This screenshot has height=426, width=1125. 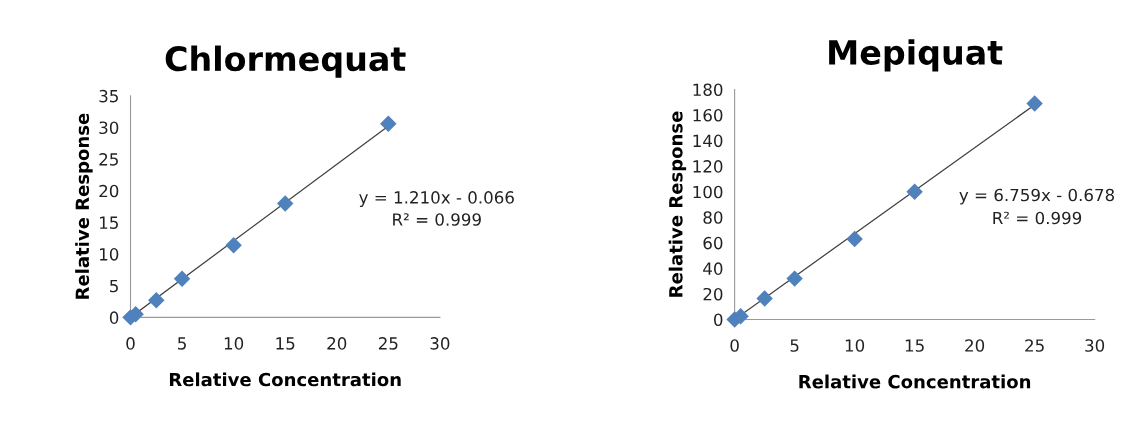 What do you see at coordinates (713, 268) in the screenshot?
I see `y-tick-label: 40` at bounding box center [713, 268].